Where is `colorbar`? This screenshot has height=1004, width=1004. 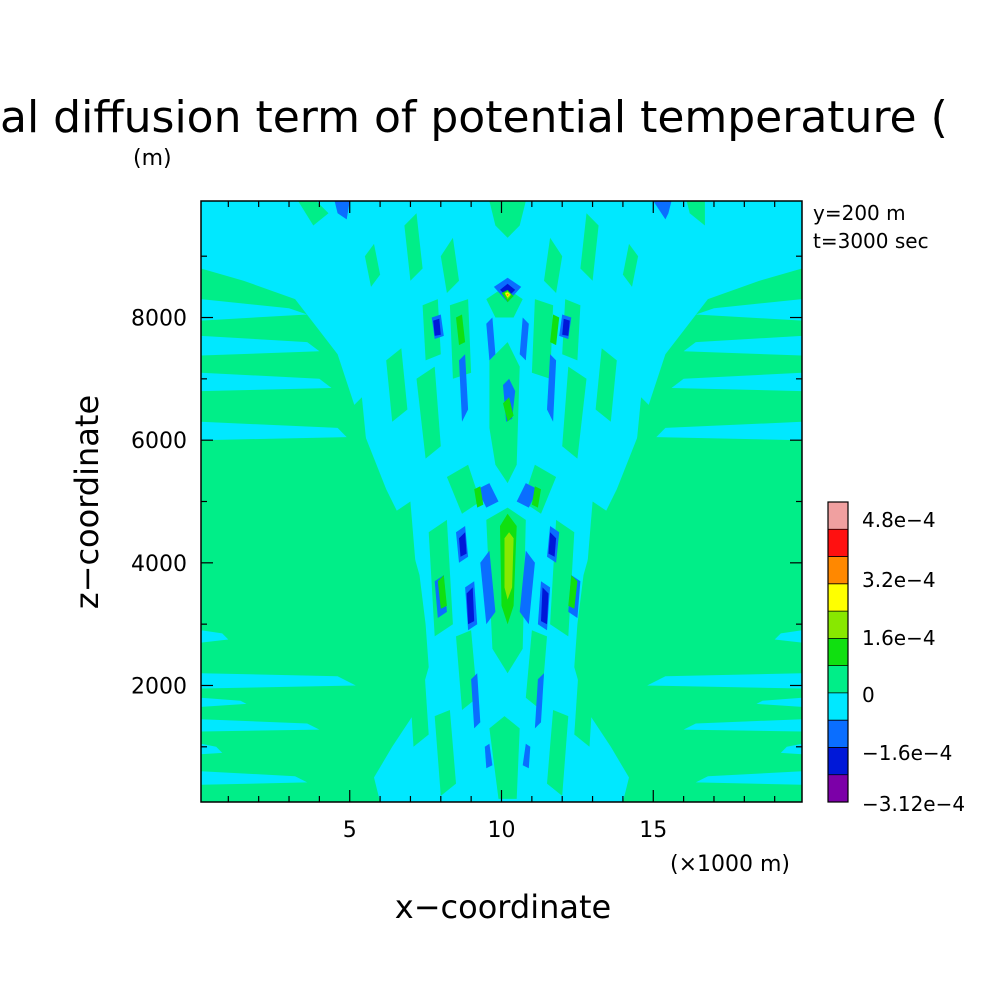
colorbar is located at coordinates (838, 652).